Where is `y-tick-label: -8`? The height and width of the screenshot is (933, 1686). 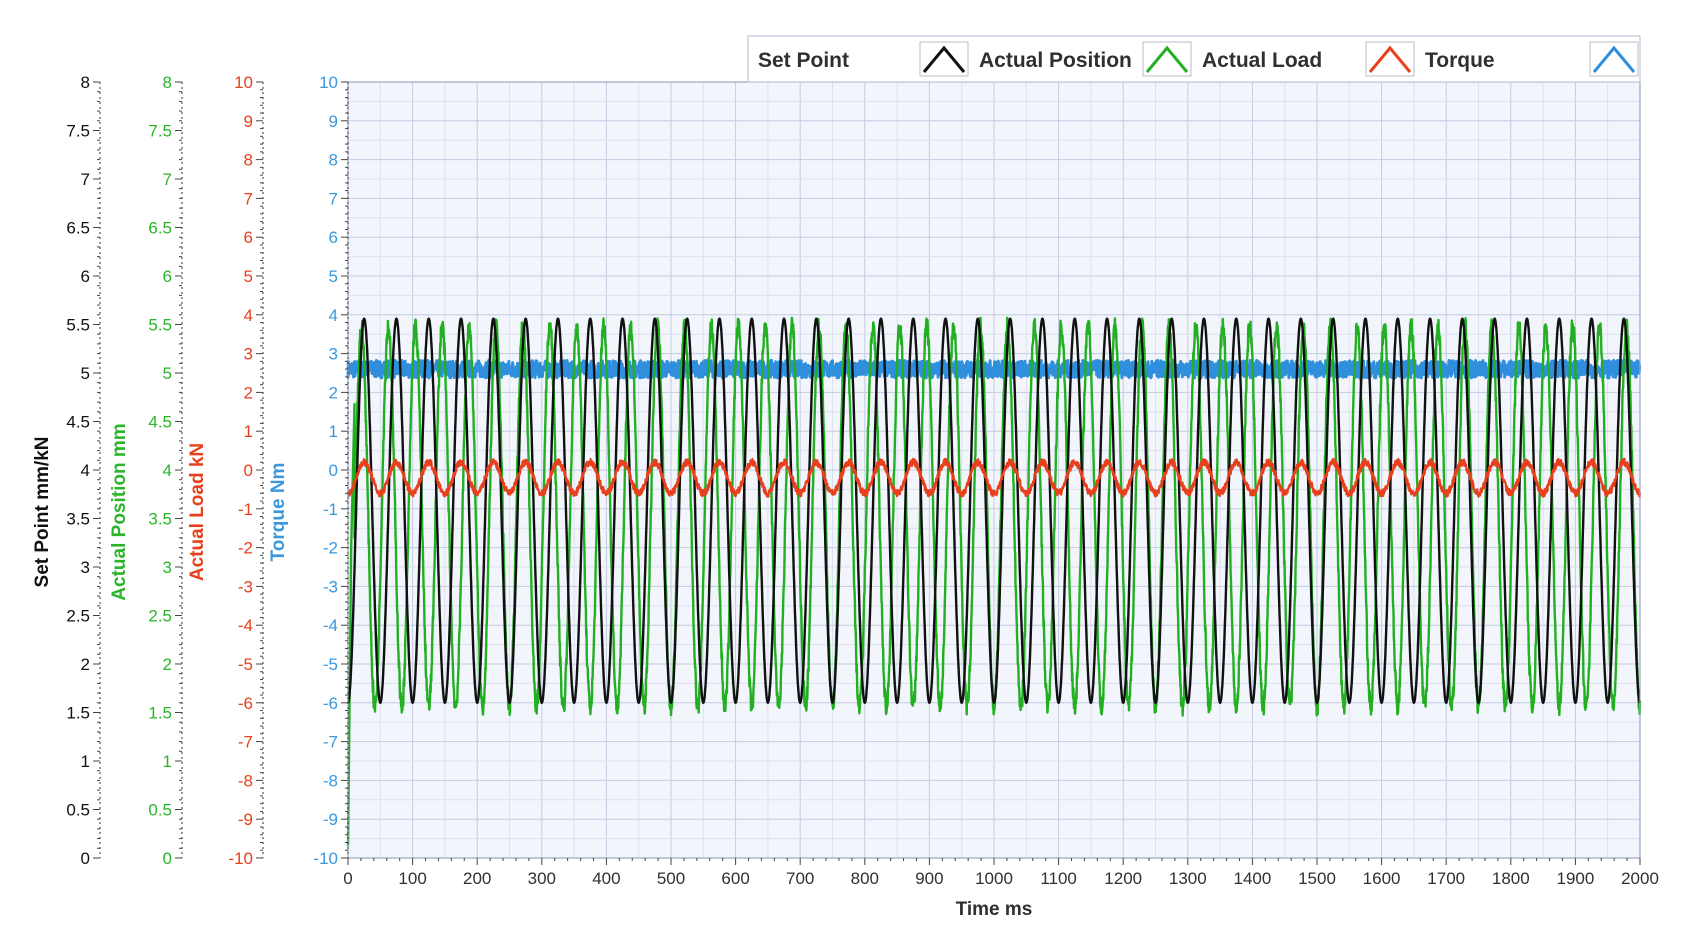 y-tick-label: -8 is located at coordinates (245, 780).